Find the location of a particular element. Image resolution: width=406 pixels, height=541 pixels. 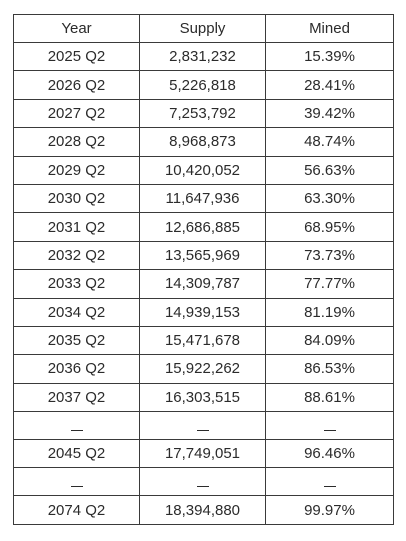

header-mined: Mined is located at coordinates (329, 28).